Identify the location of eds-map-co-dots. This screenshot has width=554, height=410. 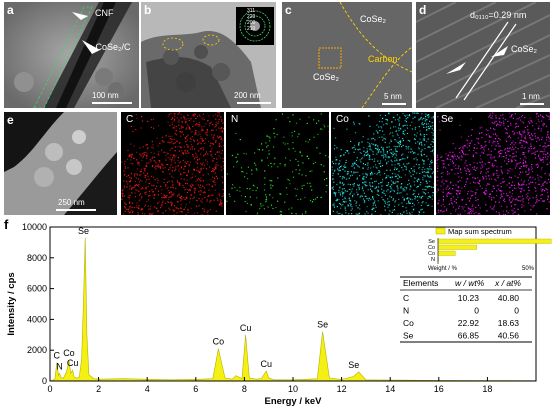
(382, 163).